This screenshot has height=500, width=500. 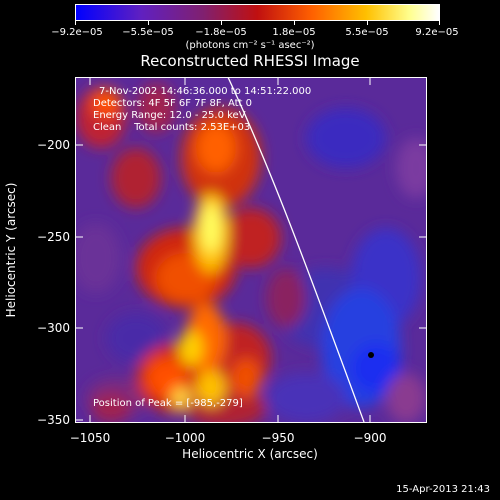 I want to click on x-axis-label: Heliocentric X (arcsec), so click(x=250, y=454).